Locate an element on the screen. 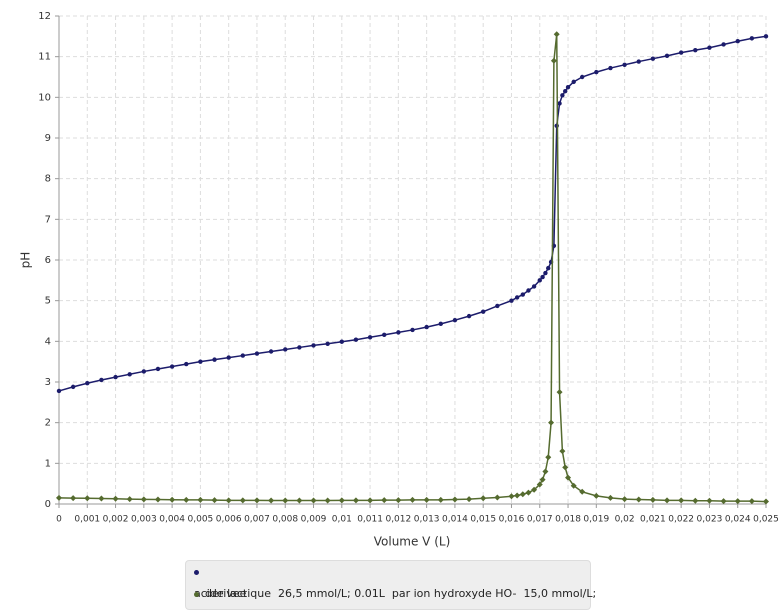  y-tick-label: 8 is located at coordinates (48, 179).